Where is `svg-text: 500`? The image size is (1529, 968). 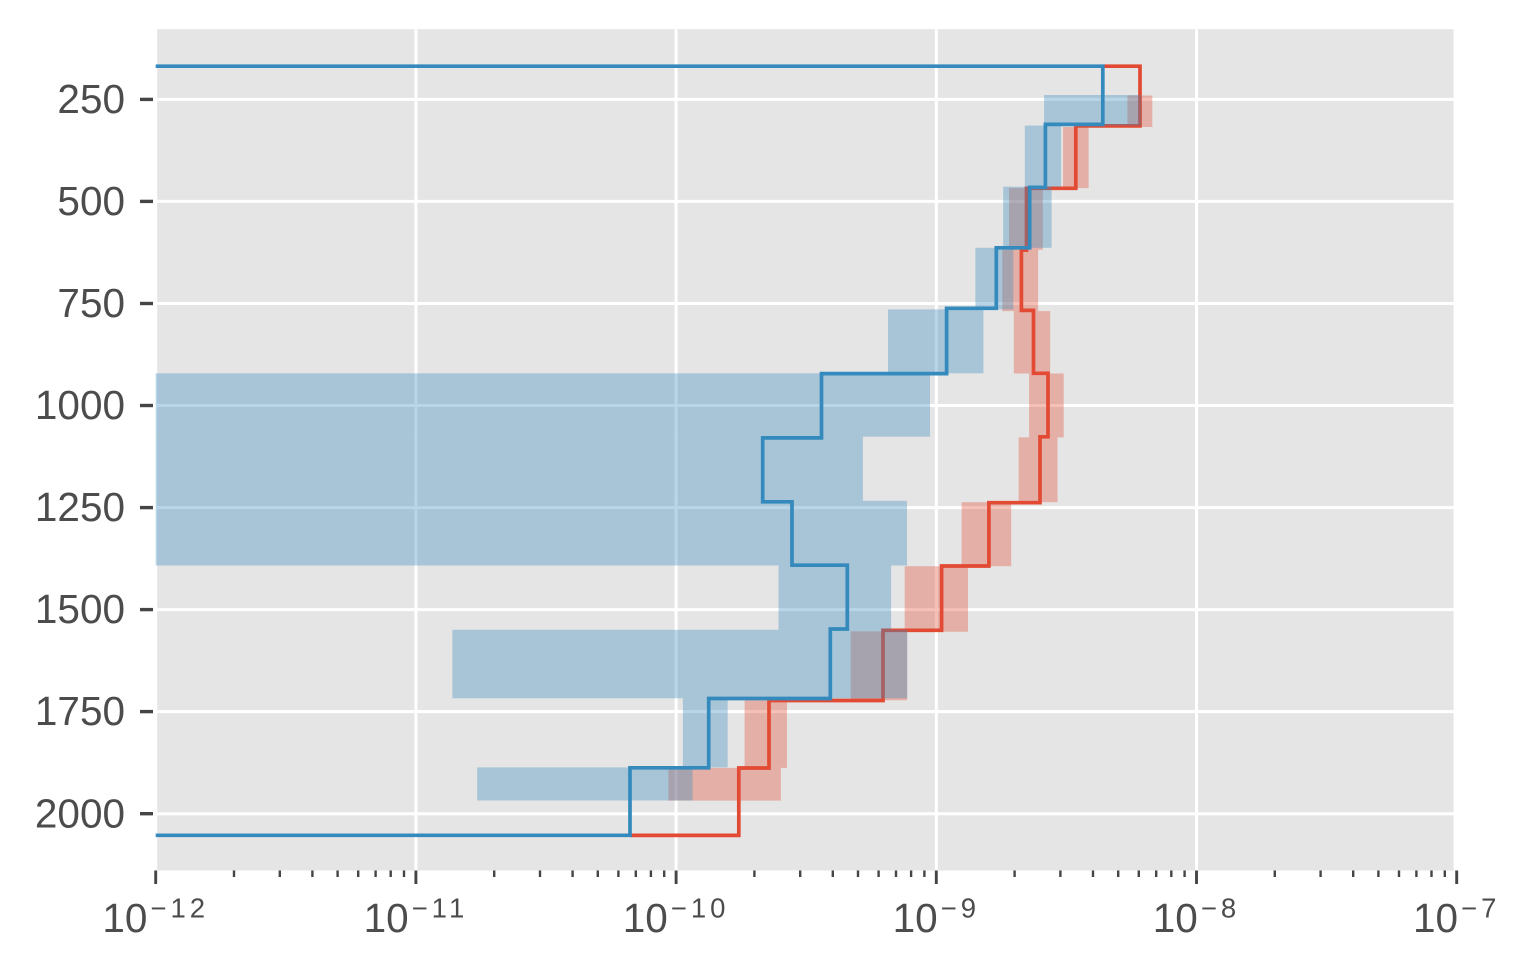 svg-text: 500 is located at coordinates (91, 201).